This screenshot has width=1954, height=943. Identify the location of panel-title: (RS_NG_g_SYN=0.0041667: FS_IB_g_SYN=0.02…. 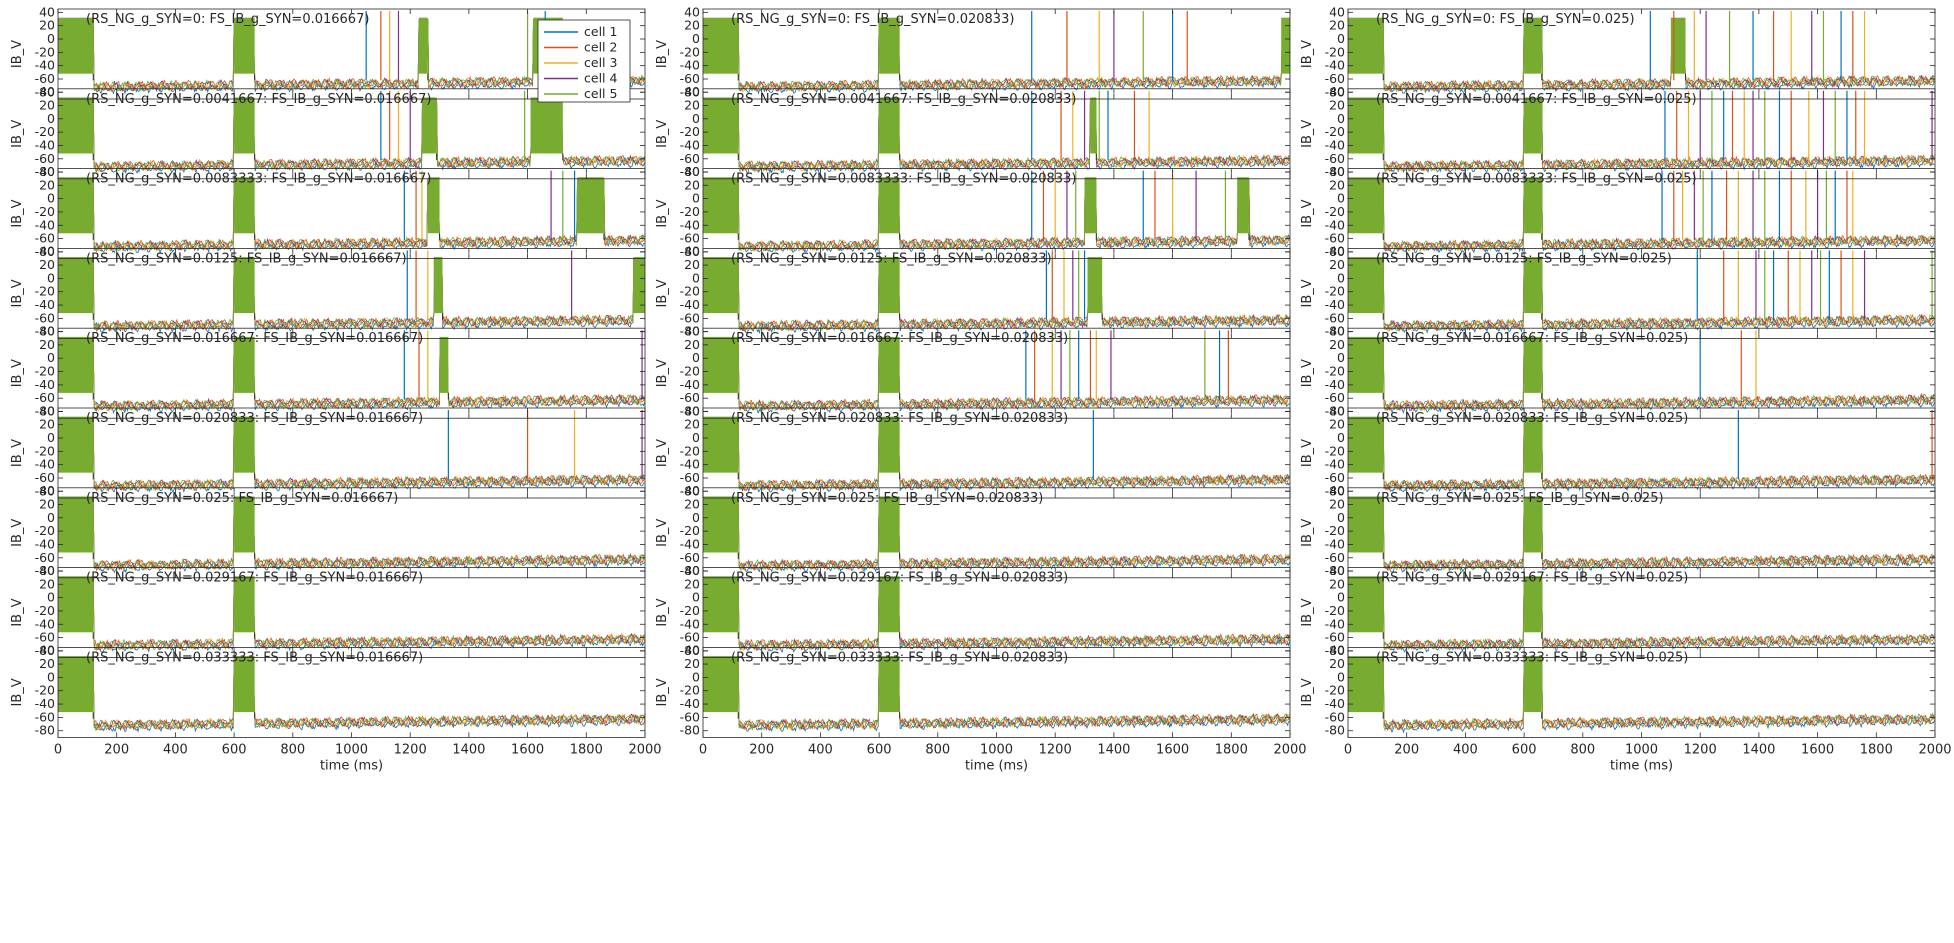
(903, 99).